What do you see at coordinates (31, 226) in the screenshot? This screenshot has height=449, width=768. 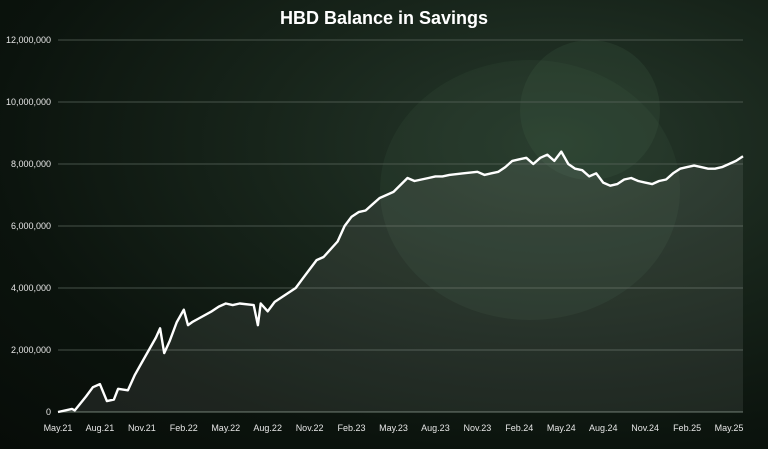 I see `y-tick-label: 6,000,000` at bounding box center [31, 226].